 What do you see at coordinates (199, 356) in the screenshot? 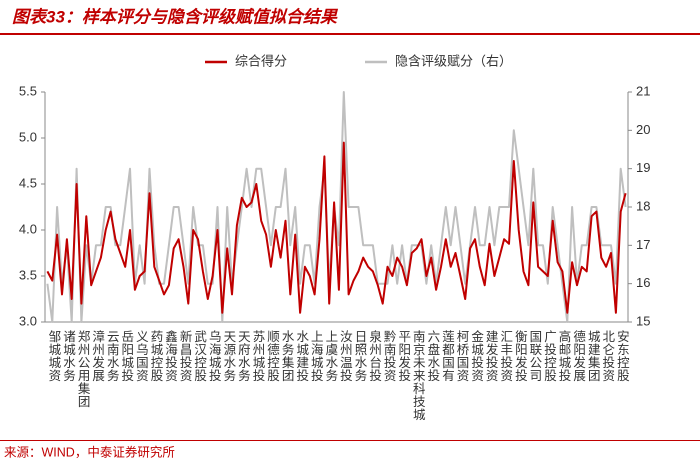
I see `x-tick-label: 武汉控股` at bounding box center [199, 356].